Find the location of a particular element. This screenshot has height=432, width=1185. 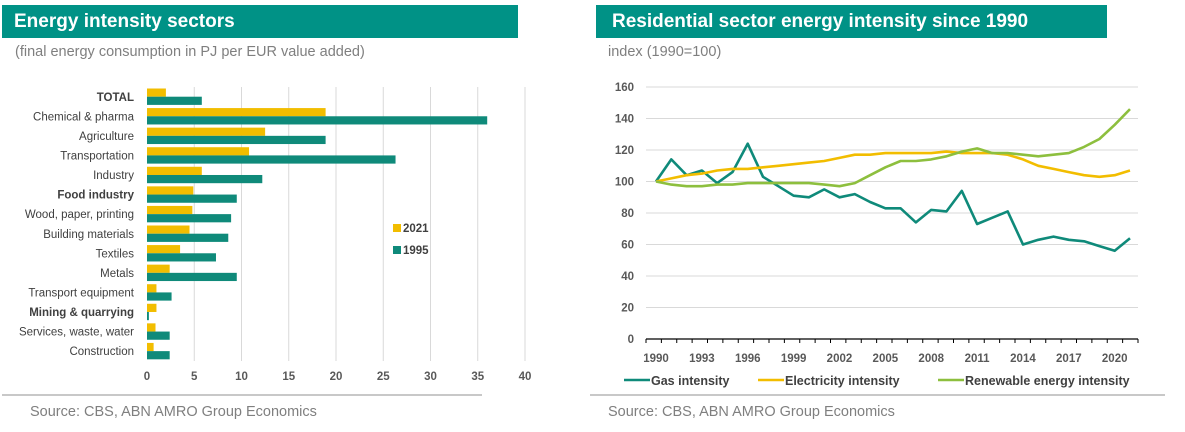

category-label: Food industry is located at coordinates (95, 196).